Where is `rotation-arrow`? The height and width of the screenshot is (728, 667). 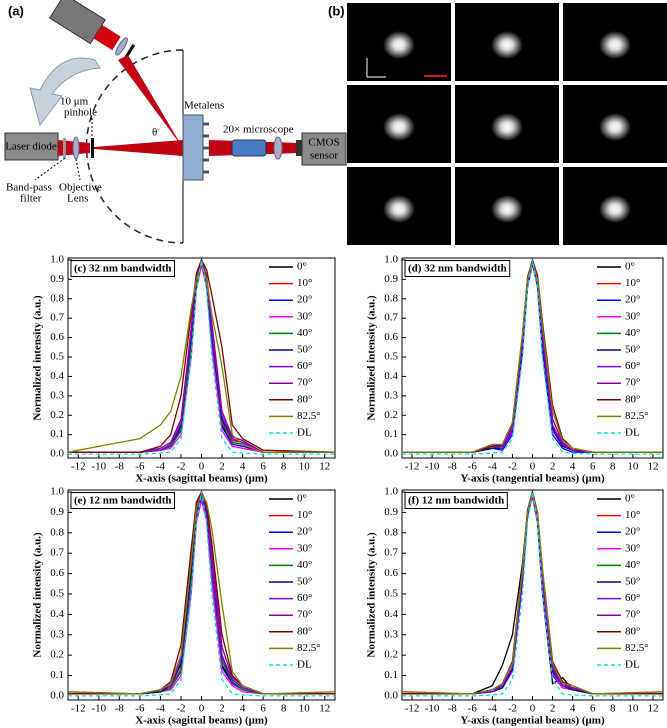 rotation-arrow is located at coordinates (65, 92).